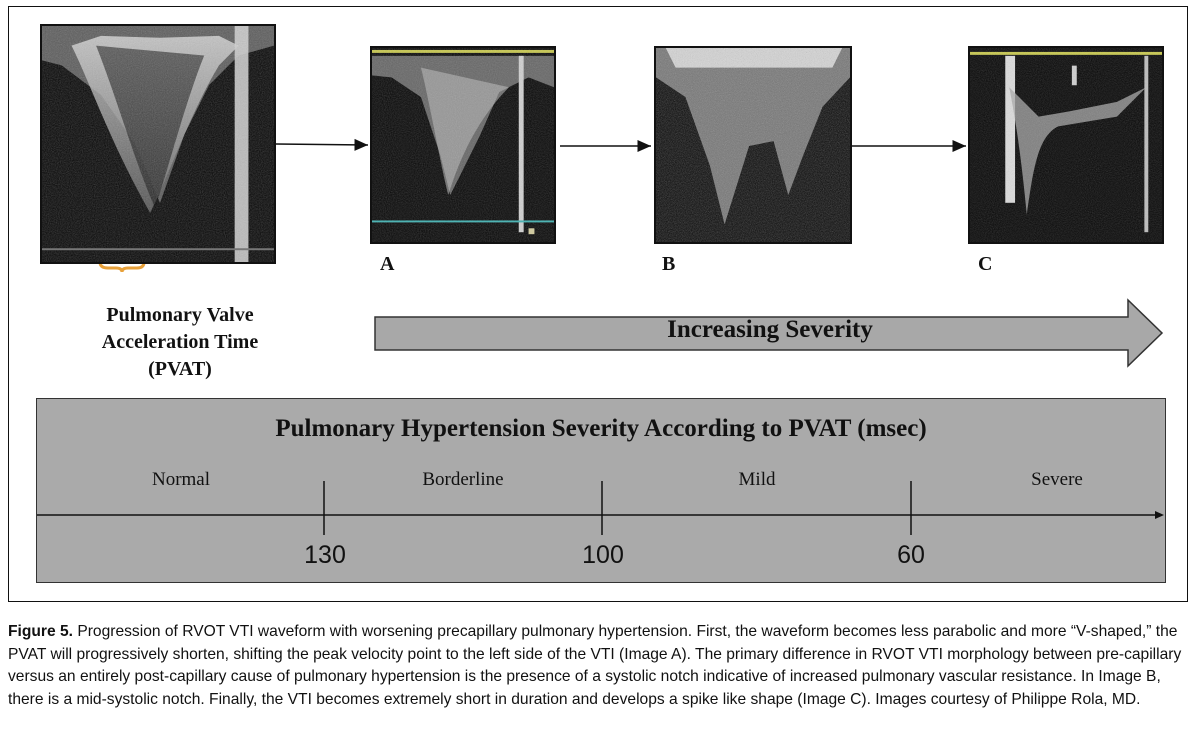 The image size is (1200, 746). I want to click on panel-label-c: C, so click(985, 264).